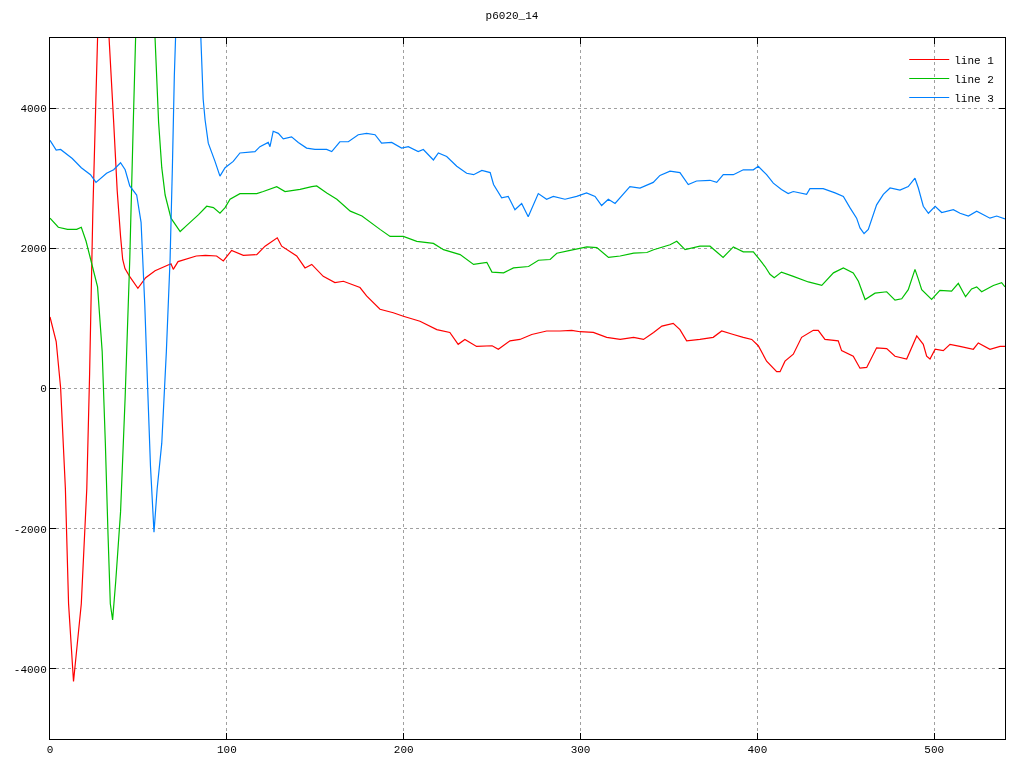  Describe the element at coordinates (512, 16) in the screenshot. I see `chart-title: p6020_14` at that location.